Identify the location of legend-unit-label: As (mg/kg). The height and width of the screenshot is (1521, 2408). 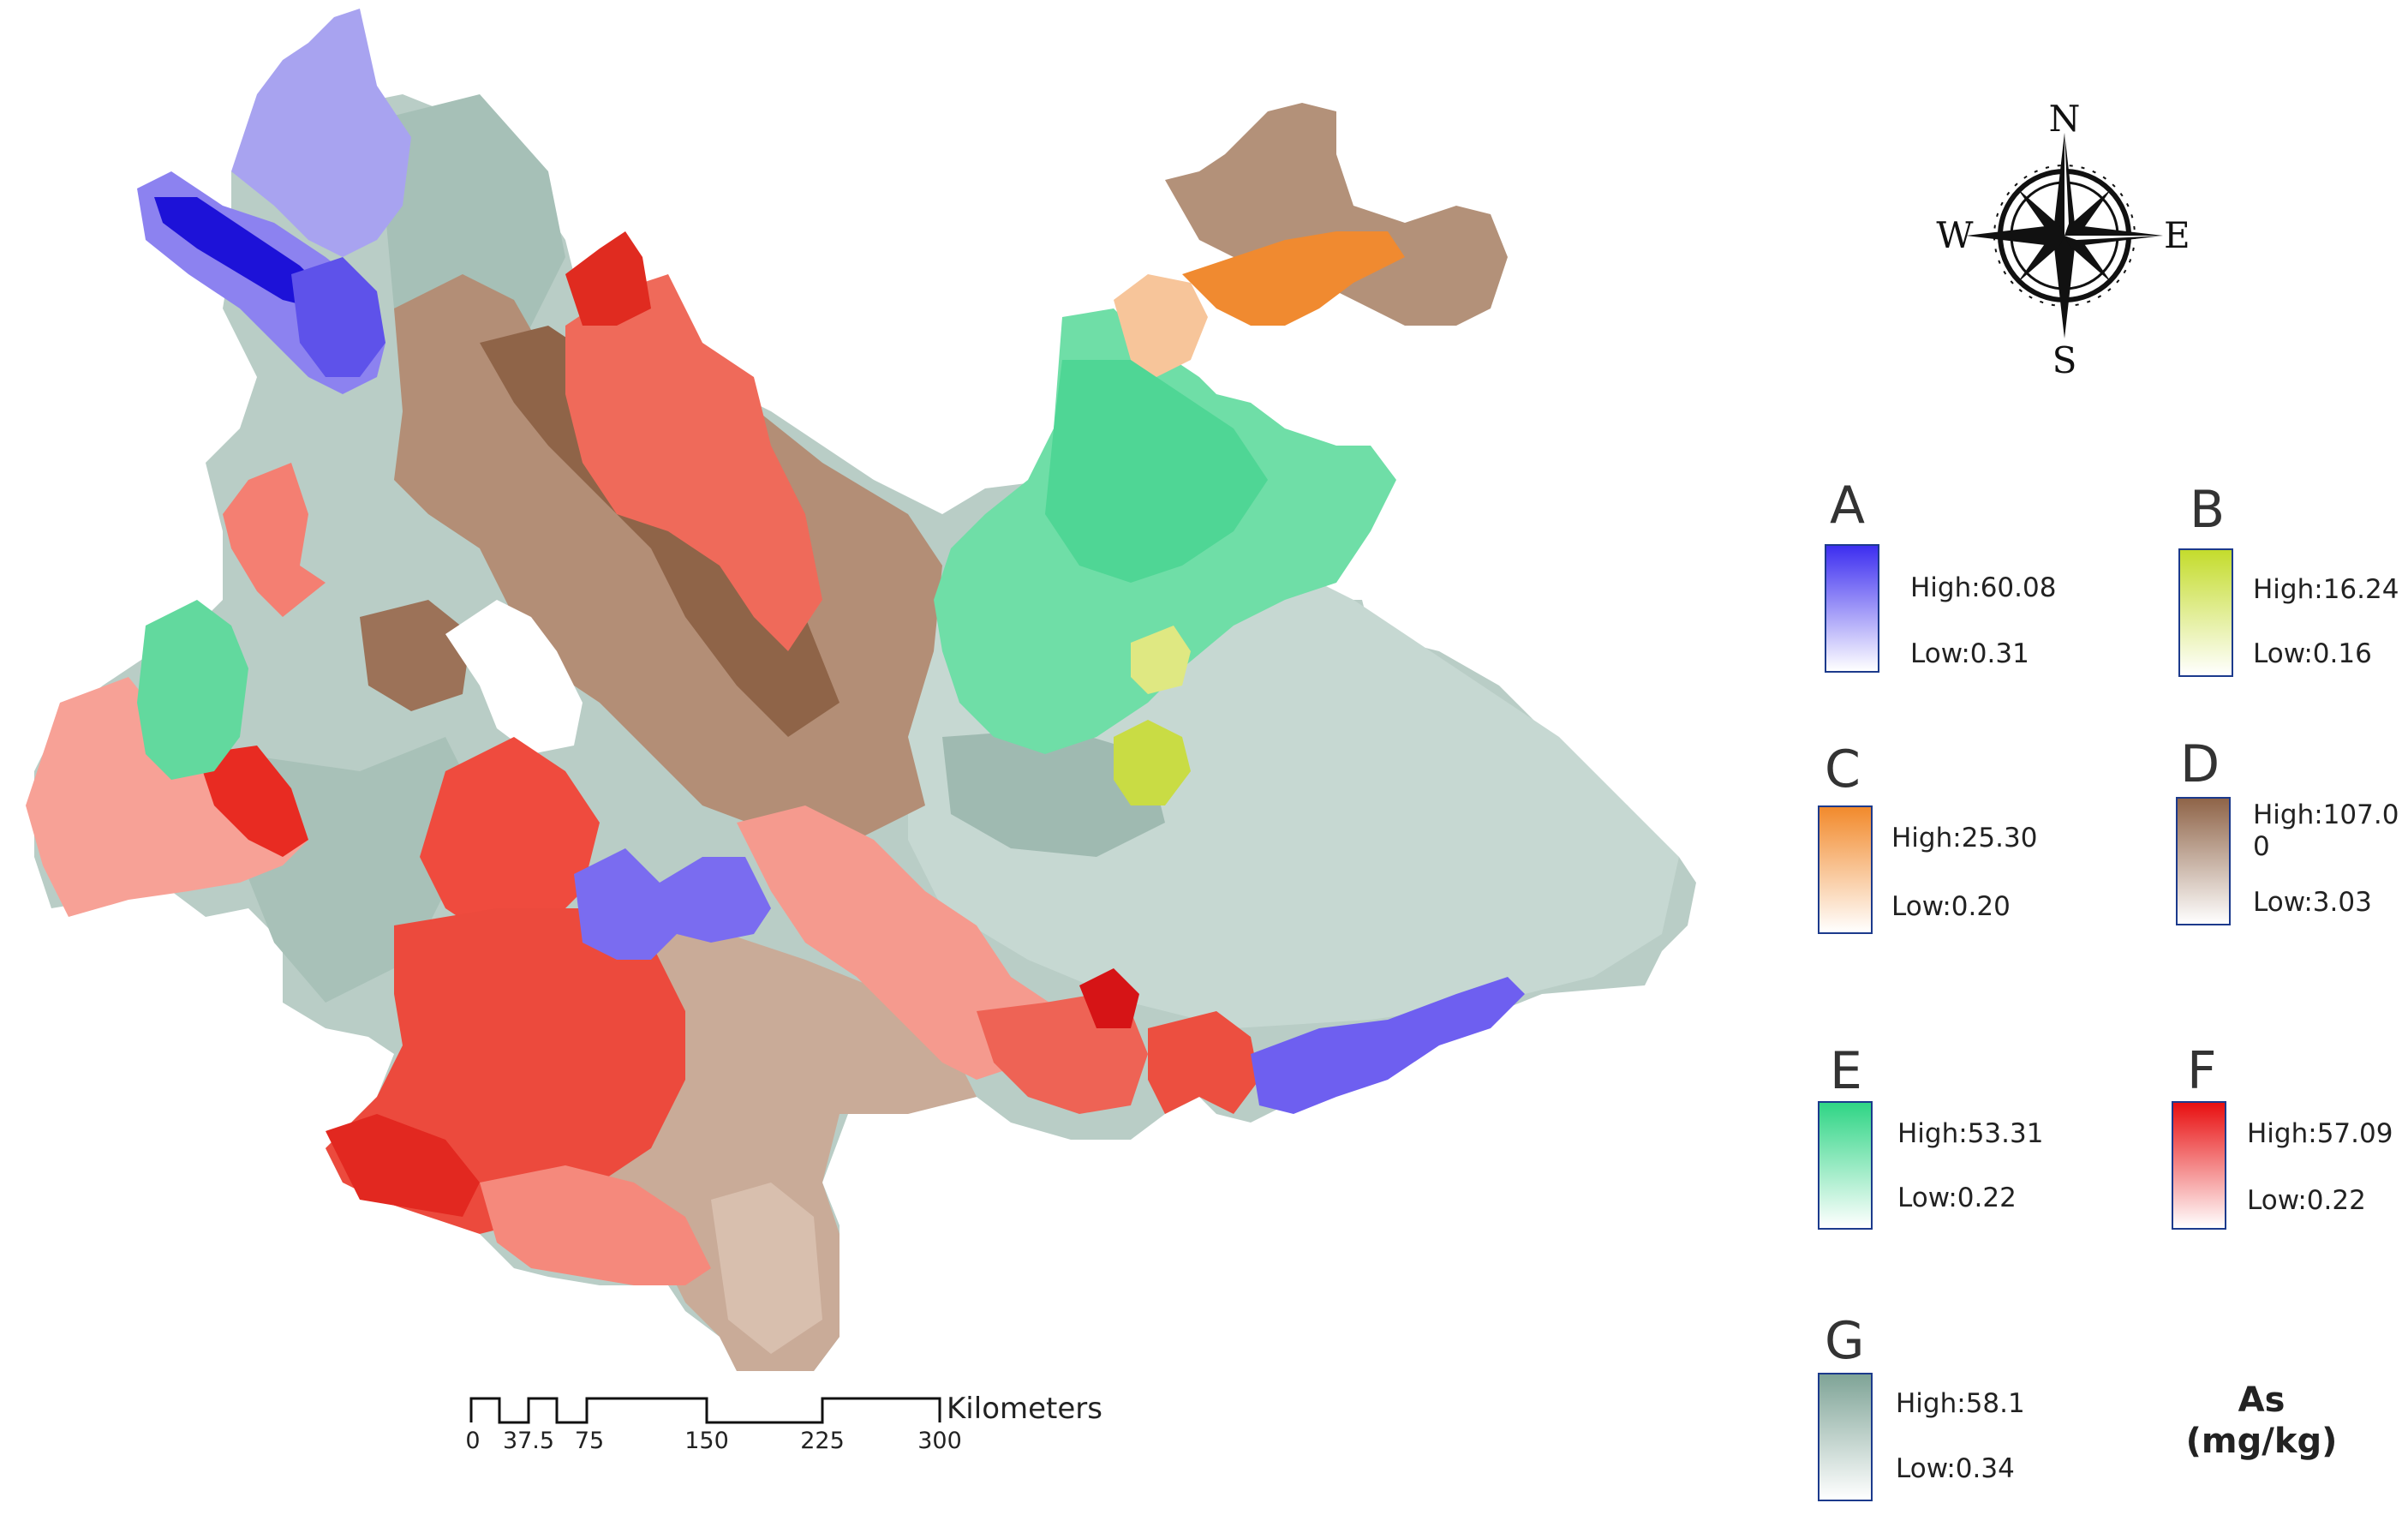
(2261, 1421).